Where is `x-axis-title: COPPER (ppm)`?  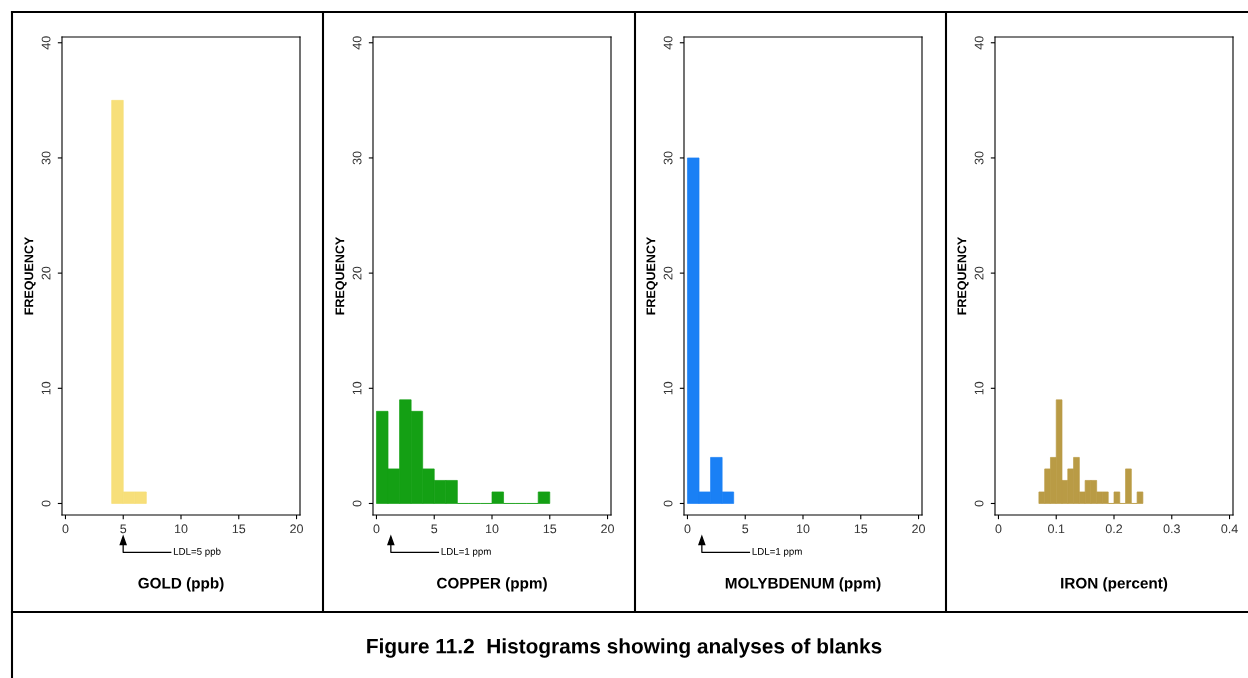
x-axis-title: COPPER (ppm) is located at coordinates (492, 584).